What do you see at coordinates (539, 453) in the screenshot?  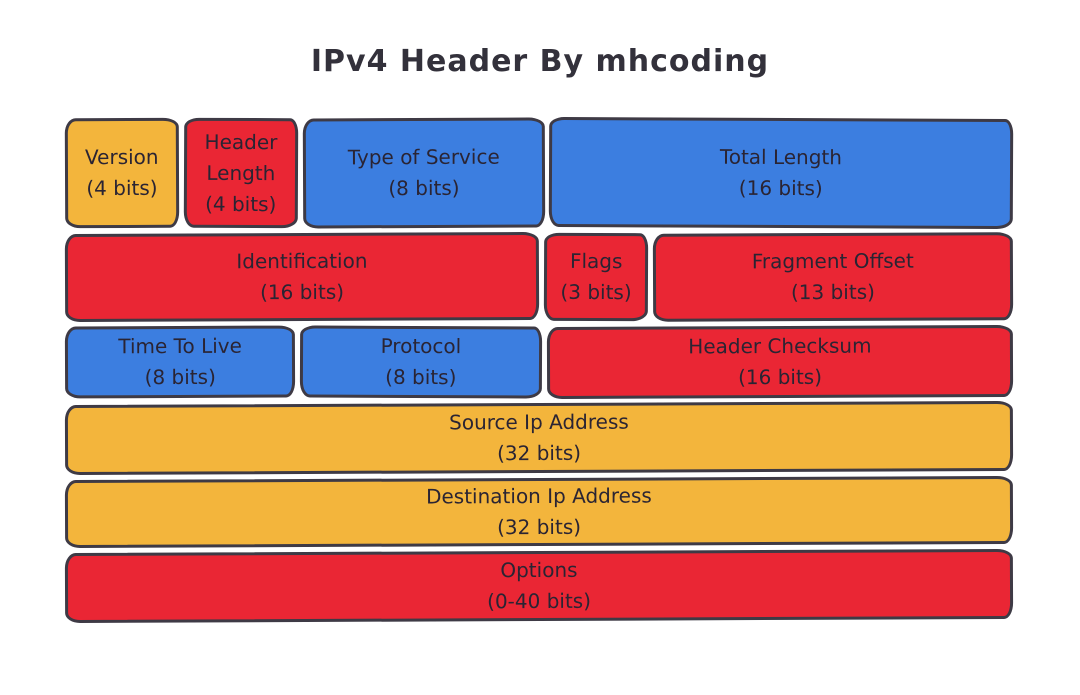 I see `field-source-ip-address-bits: (32 bits)` at bounding box center [539, 453].